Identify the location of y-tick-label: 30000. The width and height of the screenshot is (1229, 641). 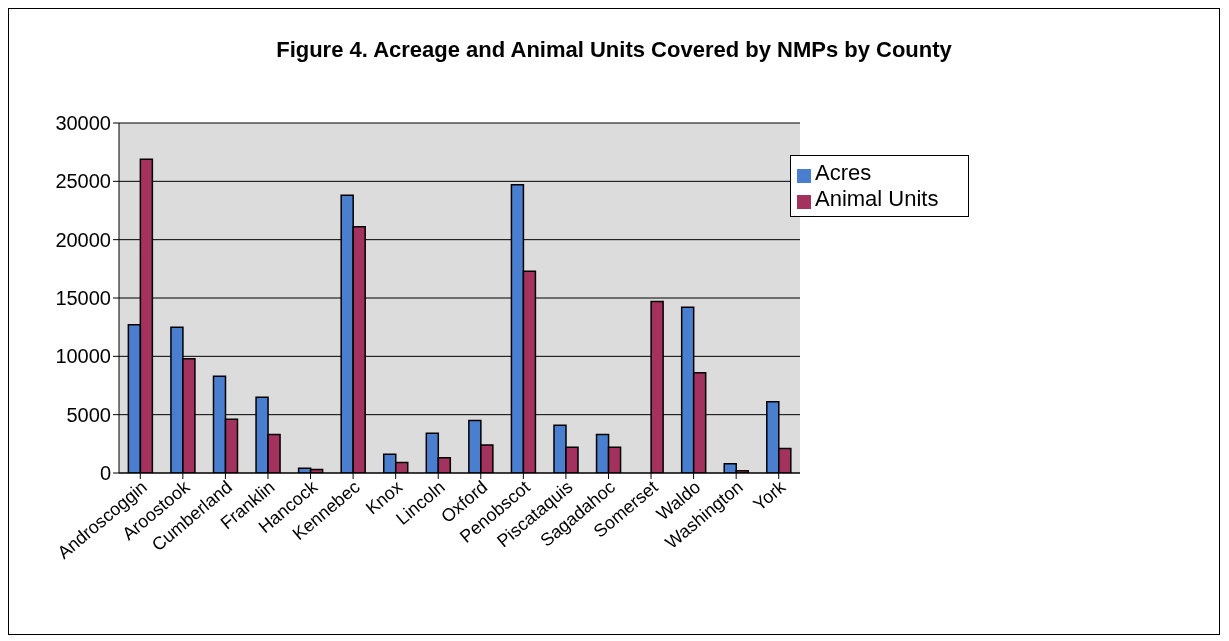
(83, 123).